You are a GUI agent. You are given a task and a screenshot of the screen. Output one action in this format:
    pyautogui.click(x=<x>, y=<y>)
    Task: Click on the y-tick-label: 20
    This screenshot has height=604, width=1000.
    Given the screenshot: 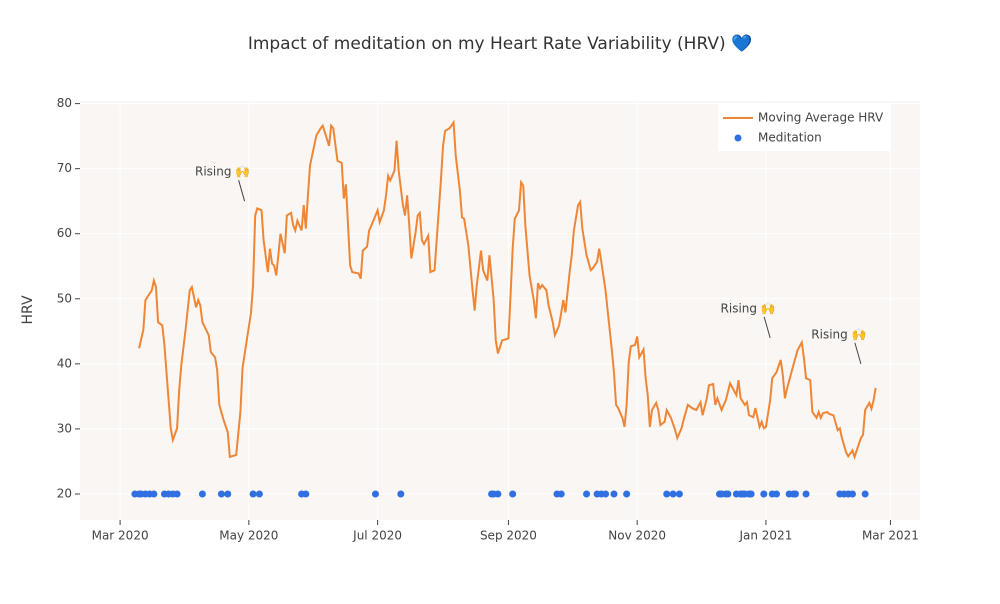 What is the action you would take?
    pyautogui.click(x=64, y=493)
    